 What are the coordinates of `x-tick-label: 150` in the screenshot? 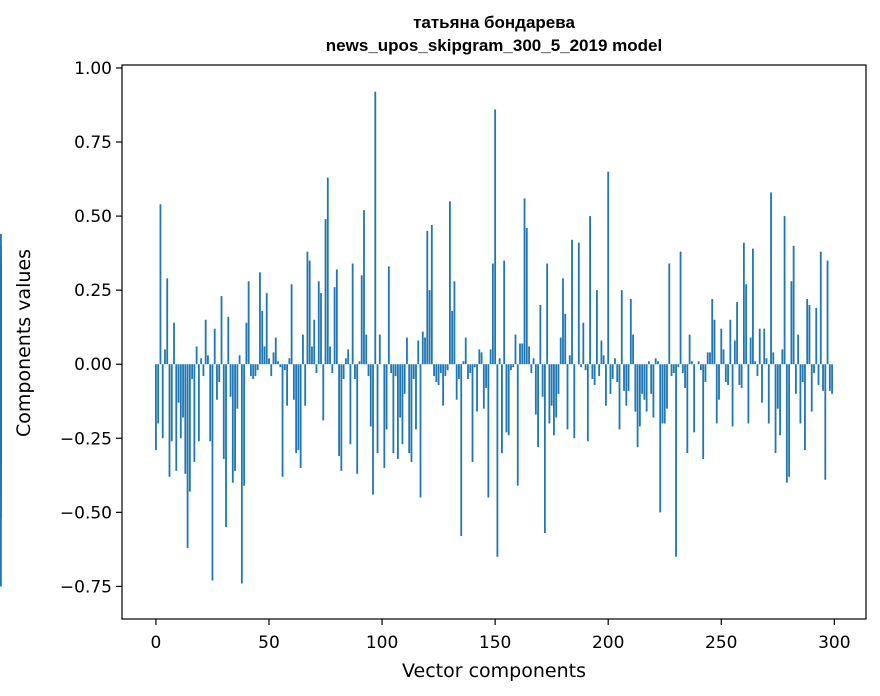 It's located at (495, 643).